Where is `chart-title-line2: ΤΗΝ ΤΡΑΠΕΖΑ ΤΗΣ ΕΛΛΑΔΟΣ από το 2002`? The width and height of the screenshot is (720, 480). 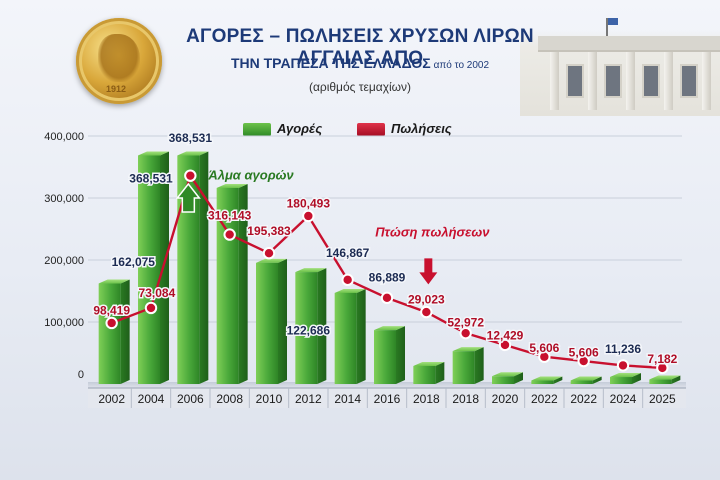 chart-title-line2: ΤΗΝ ΤΡΑΠΕΖΑ ΤΗΣ ΕΛΛΑΔΟΣ από το 2002 is located at coordinates (360, 63).